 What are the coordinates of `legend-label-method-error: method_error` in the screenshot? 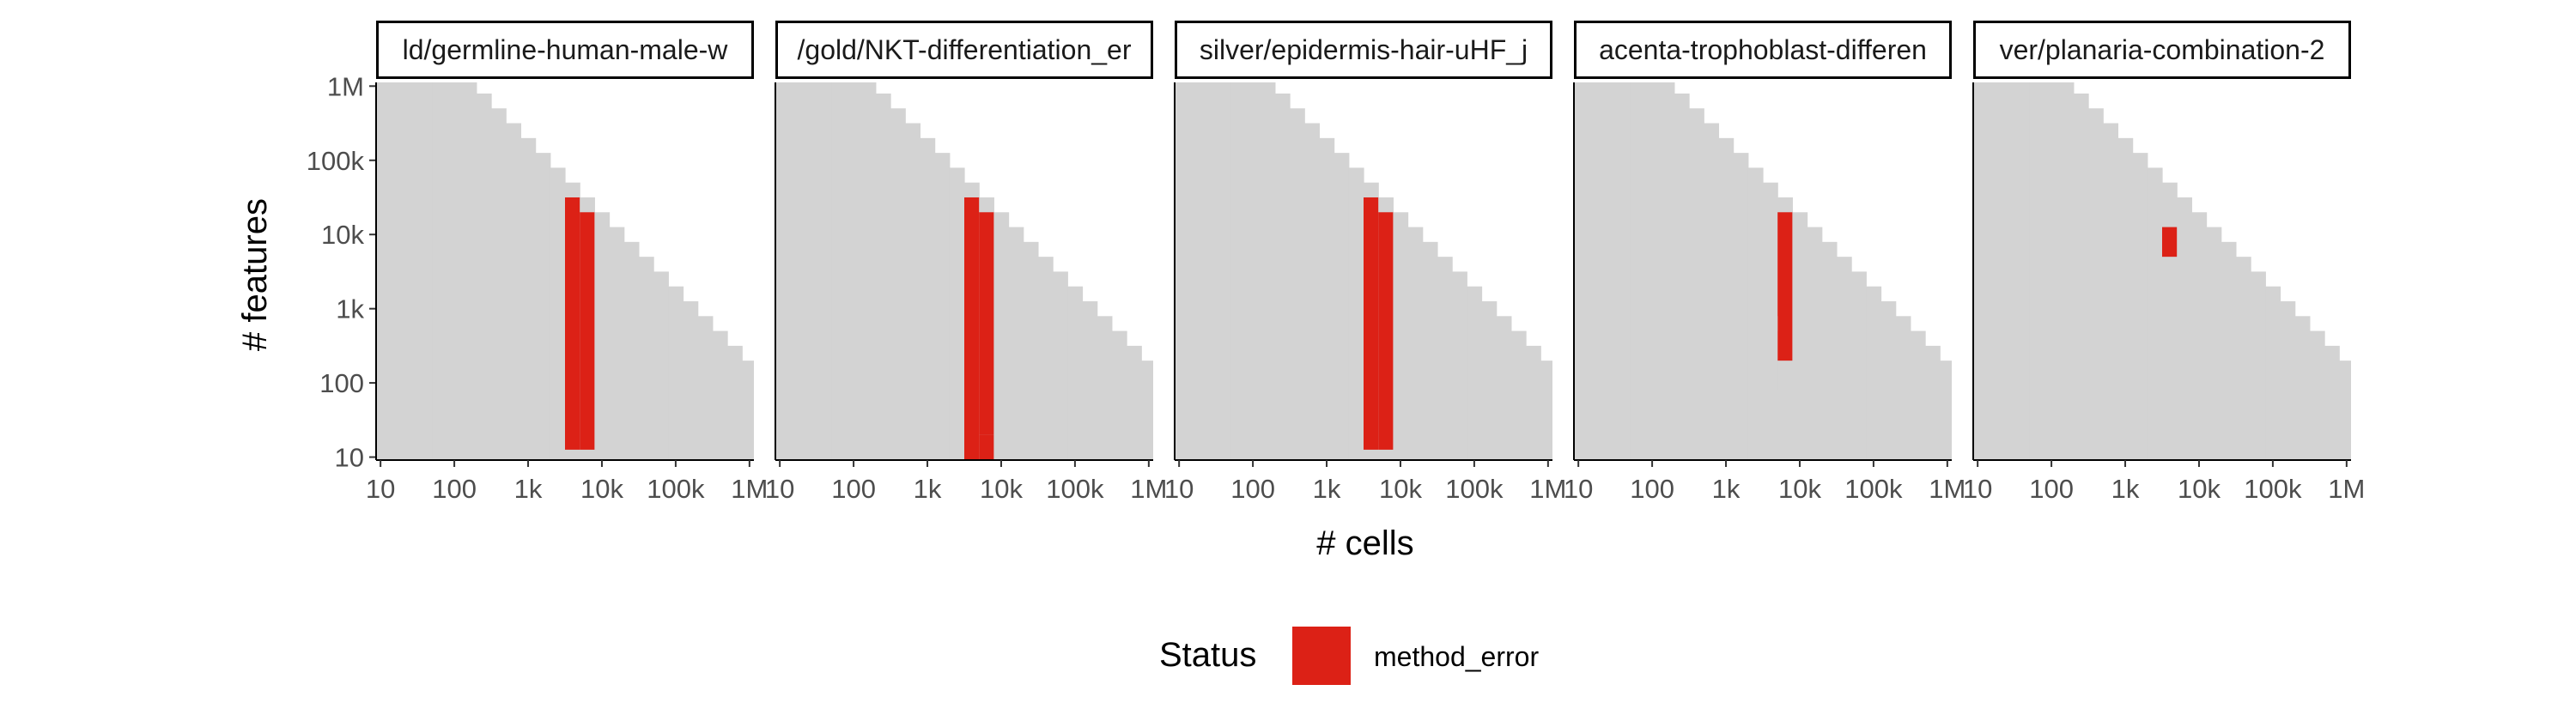 It's located at (1456, 656).